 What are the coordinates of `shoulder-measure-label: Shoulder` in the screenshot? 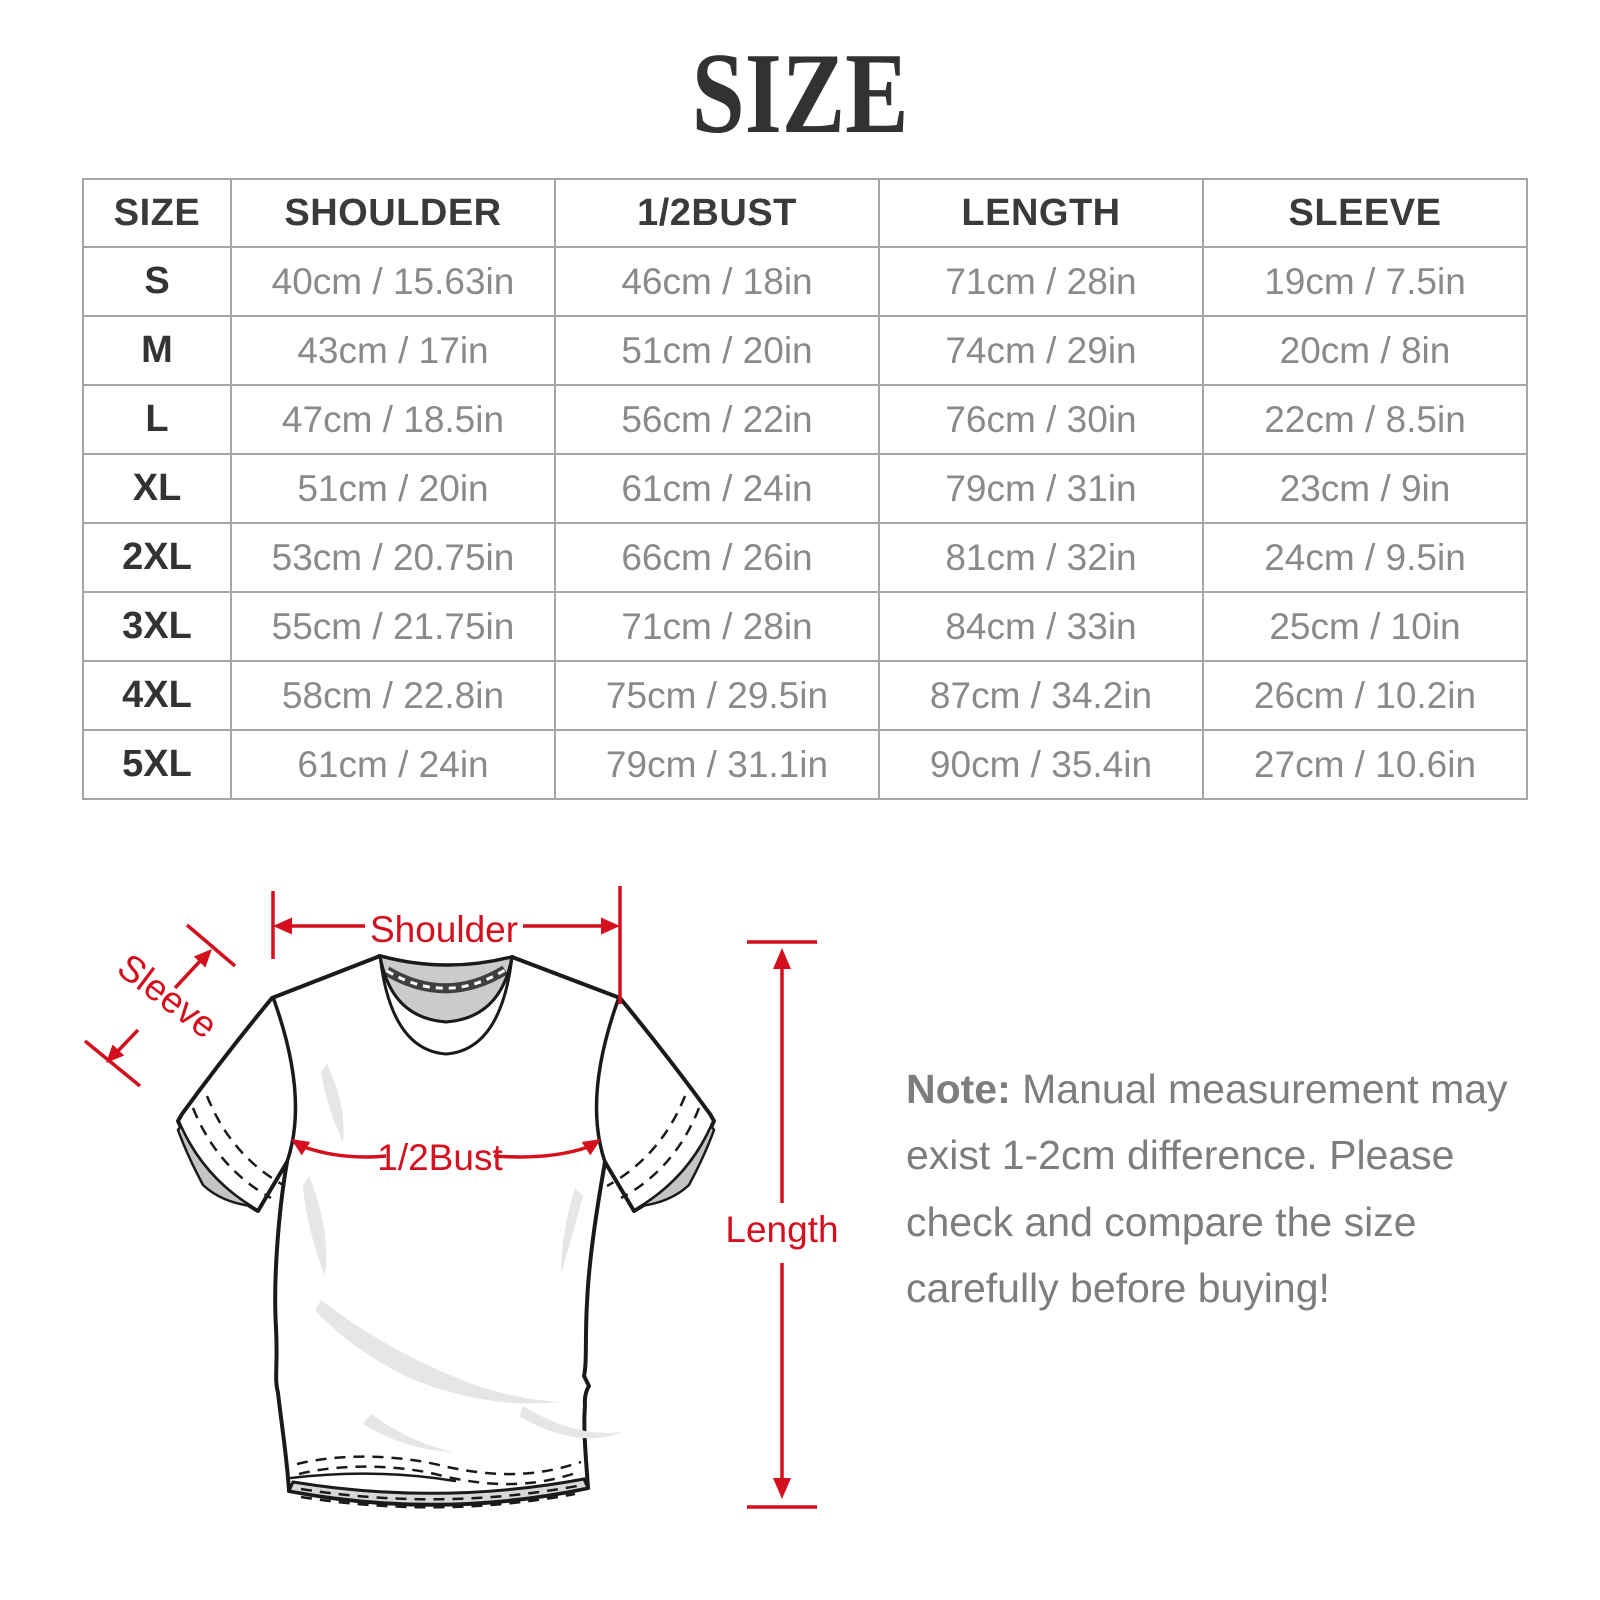 It's located at (444, 929).